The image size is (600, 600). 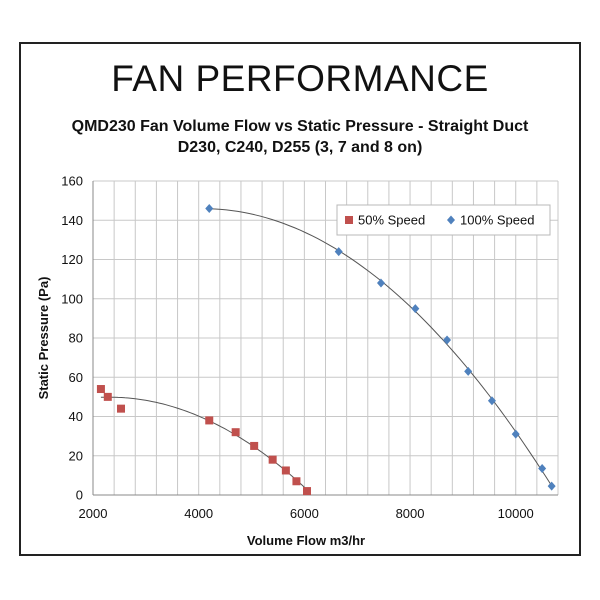 I want to click on chart-heading: FAN PERFORMANCE, so click(x=300, y=78).